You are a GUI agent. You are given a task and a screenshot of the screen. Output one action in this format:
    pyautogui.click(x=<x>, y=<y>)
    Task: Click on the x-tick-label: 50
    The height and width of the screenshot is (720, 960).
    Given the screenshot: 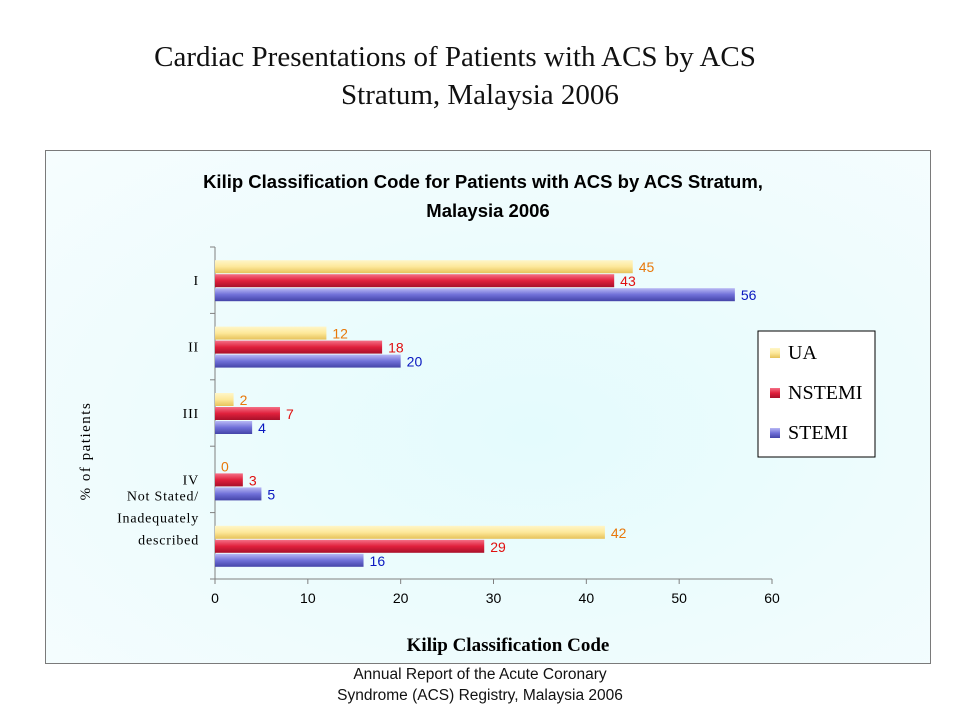 What is the action you would take?
    pyautogui.click(x=679, y=598)
    